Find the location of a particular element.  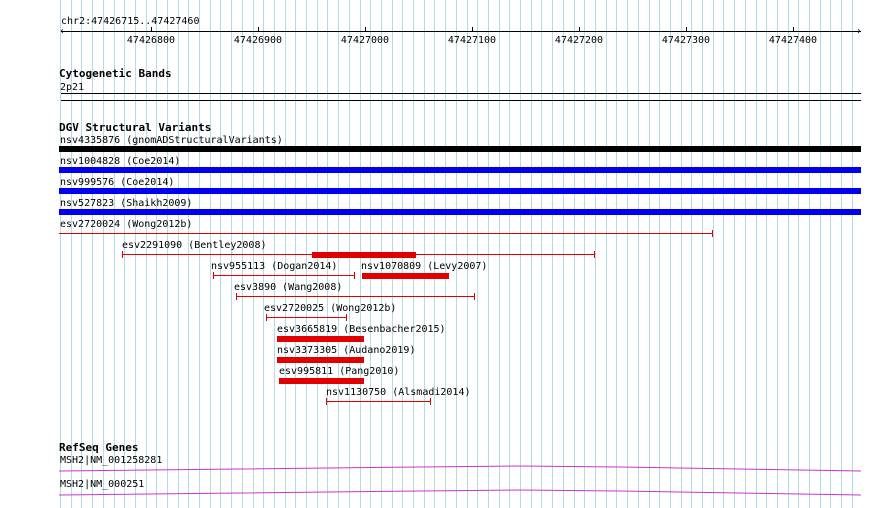

ruler-tick-label: 47427400 is located at coordinates (793, 40).